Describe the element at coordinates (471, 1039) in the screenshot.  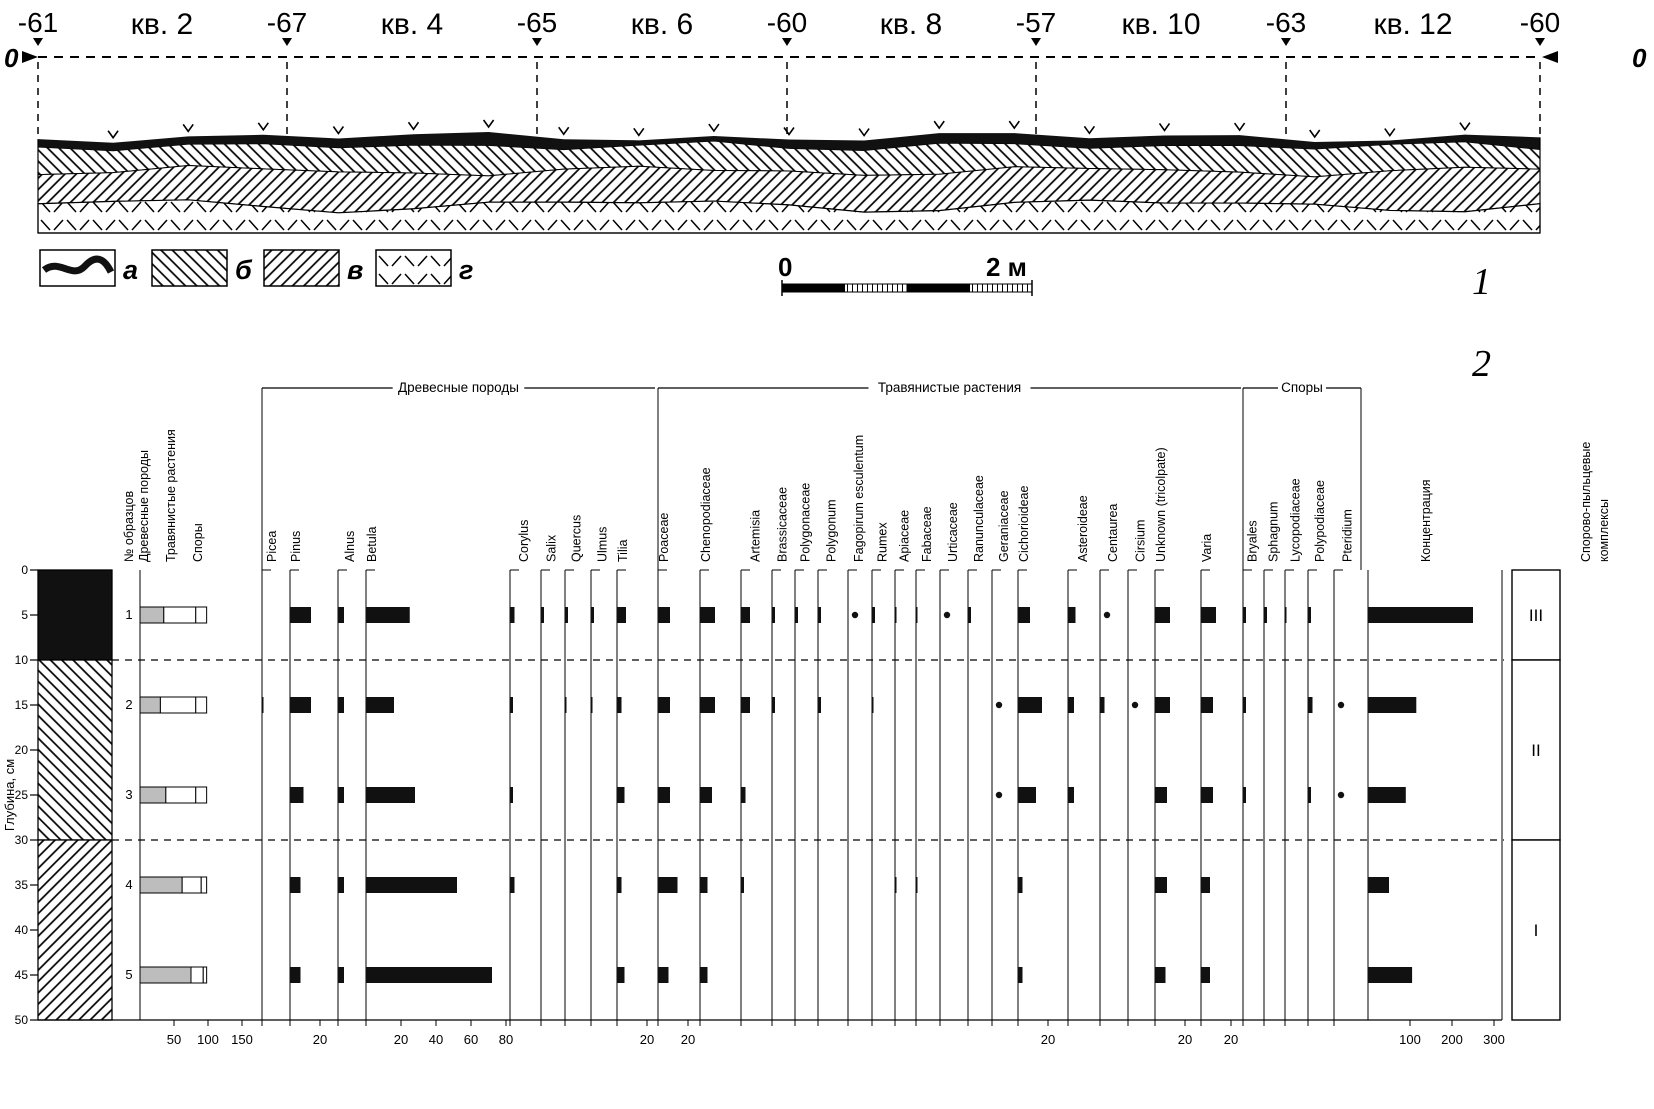
I see `axis-tick-label: 60` at that location.